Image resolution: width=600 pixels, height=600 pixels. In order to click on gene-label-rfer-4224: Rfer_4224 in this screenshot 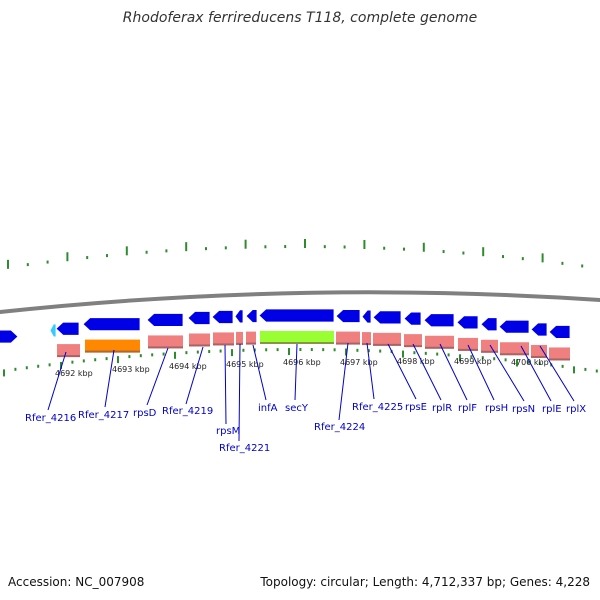, I will do `click(339, 427)`.